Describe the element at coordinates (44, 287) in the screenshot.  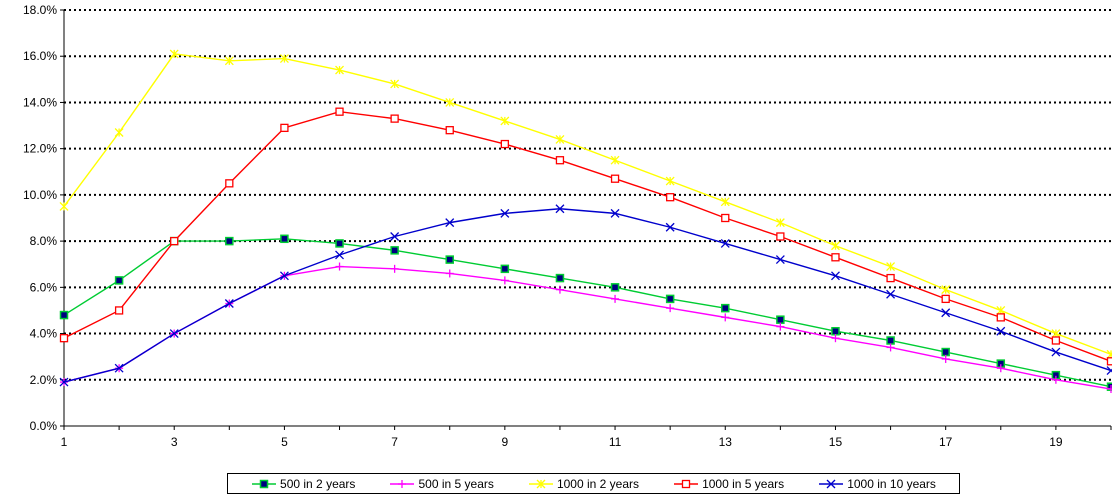
I see `y-tick-label: 6.0%` at that location.